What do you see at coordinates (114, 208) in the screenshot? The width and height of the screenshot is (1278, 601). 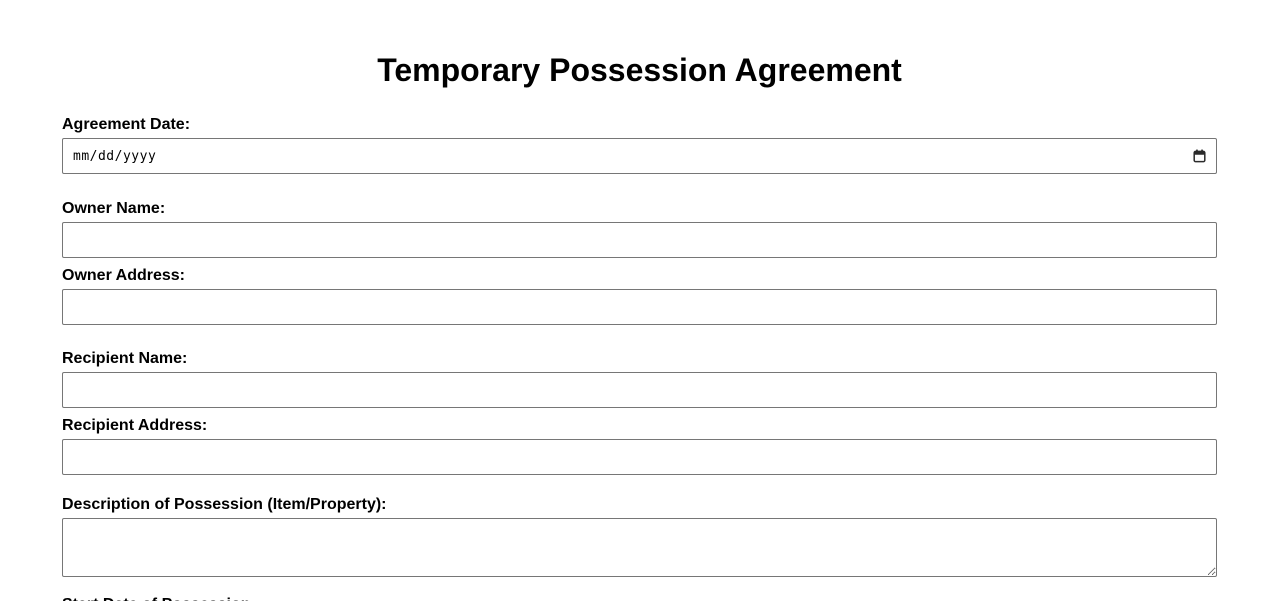 I see `owner-name-label: Owner Name:` at bounding box center [114, 208].